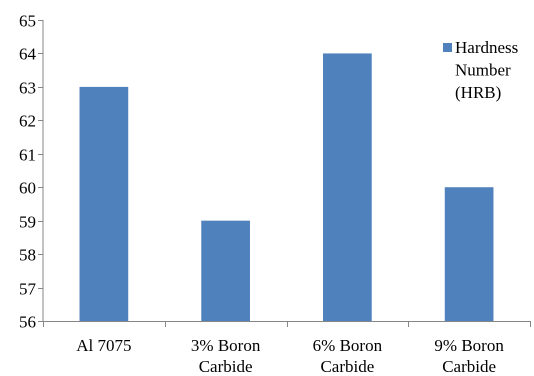 This screenshot has width=534, height=376. I want to click on y-tick-label: 56, so click(27, 322).